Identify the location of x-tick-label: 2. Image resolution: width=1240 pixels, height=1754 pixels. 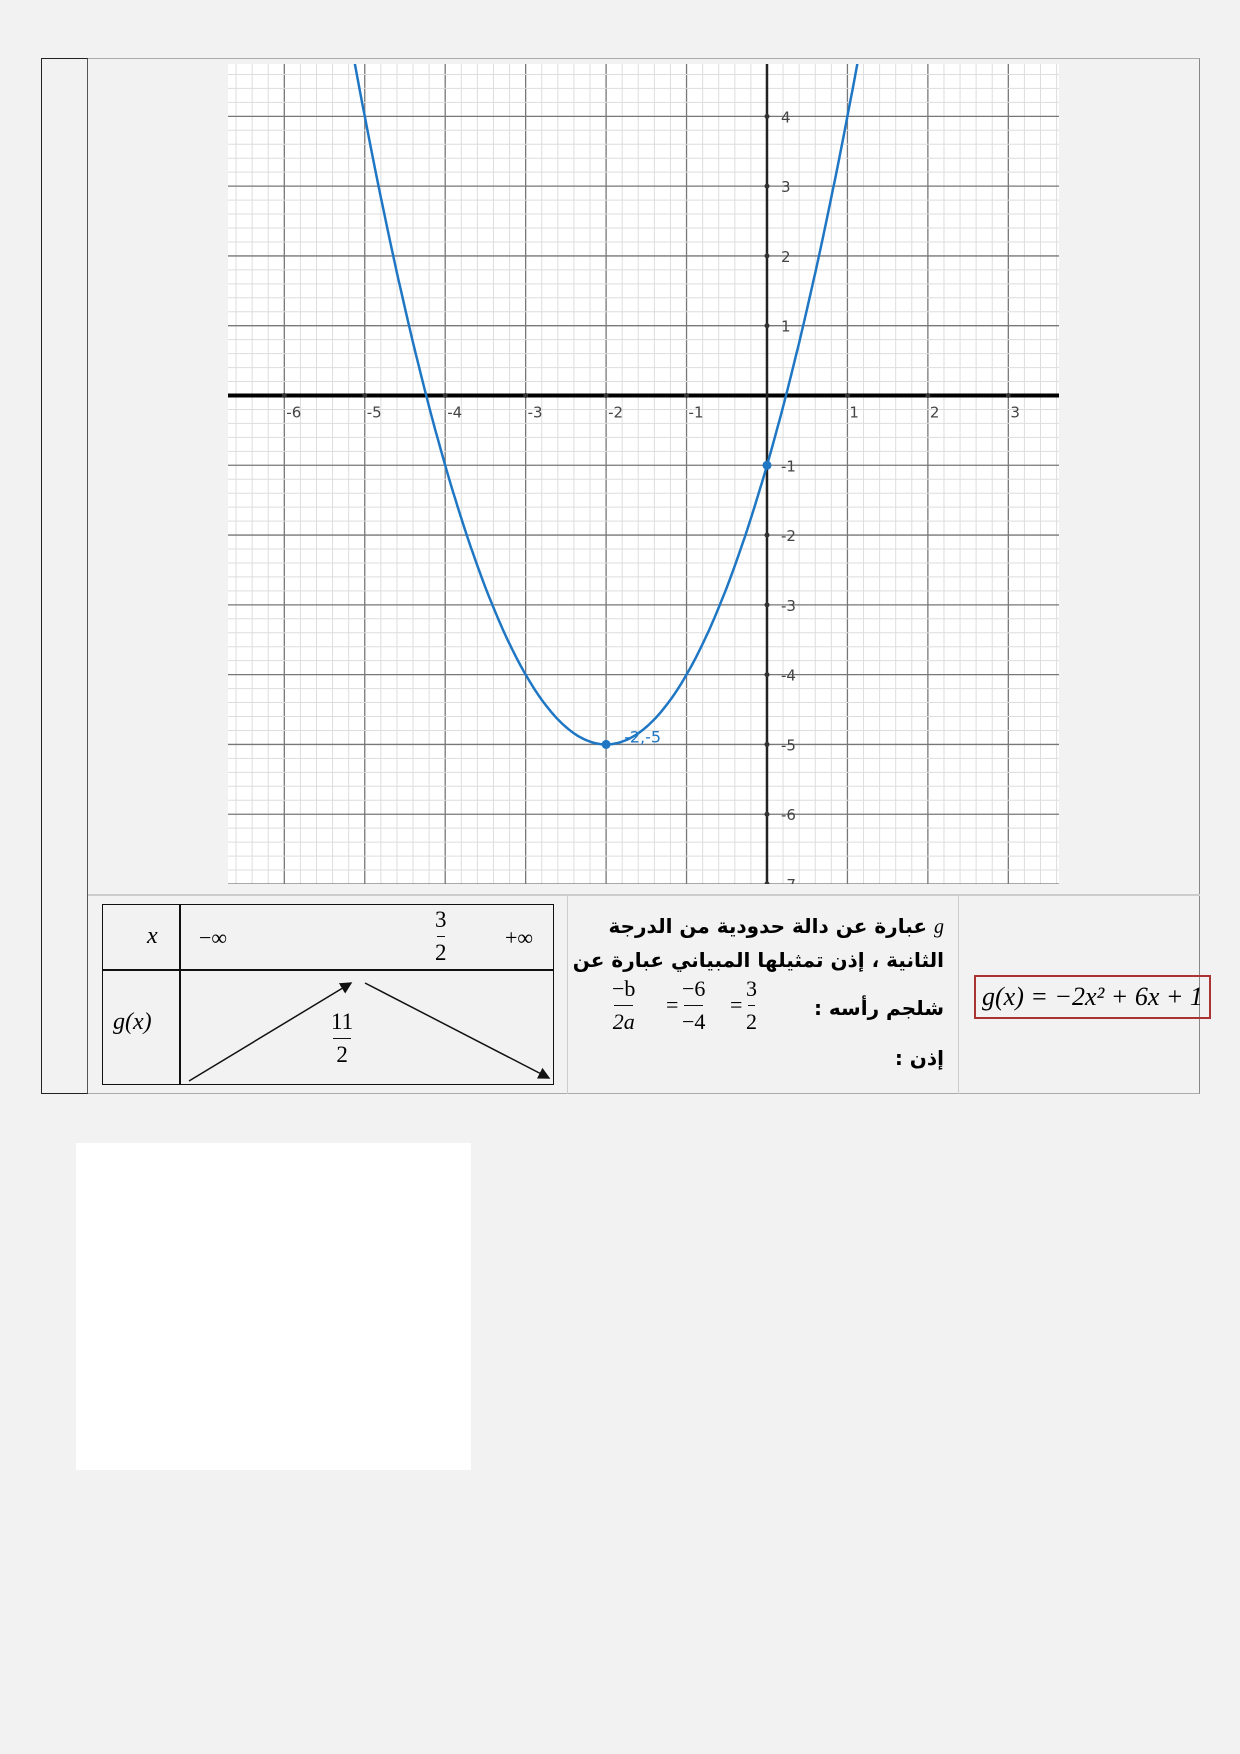
(935, 412).